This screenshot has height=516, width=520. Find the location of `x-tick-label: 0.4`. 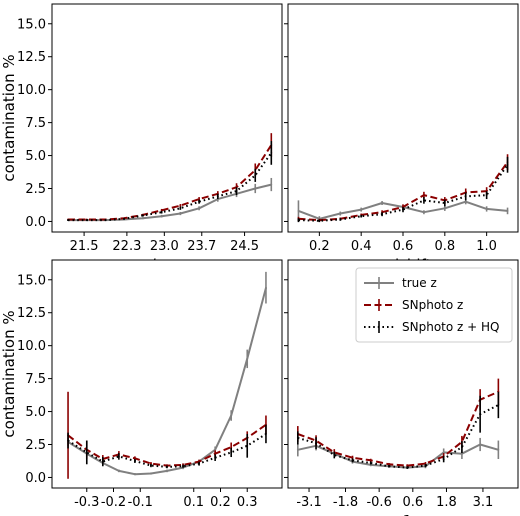

x-tick-label: 0.4 is located at coordinates (361, 246).